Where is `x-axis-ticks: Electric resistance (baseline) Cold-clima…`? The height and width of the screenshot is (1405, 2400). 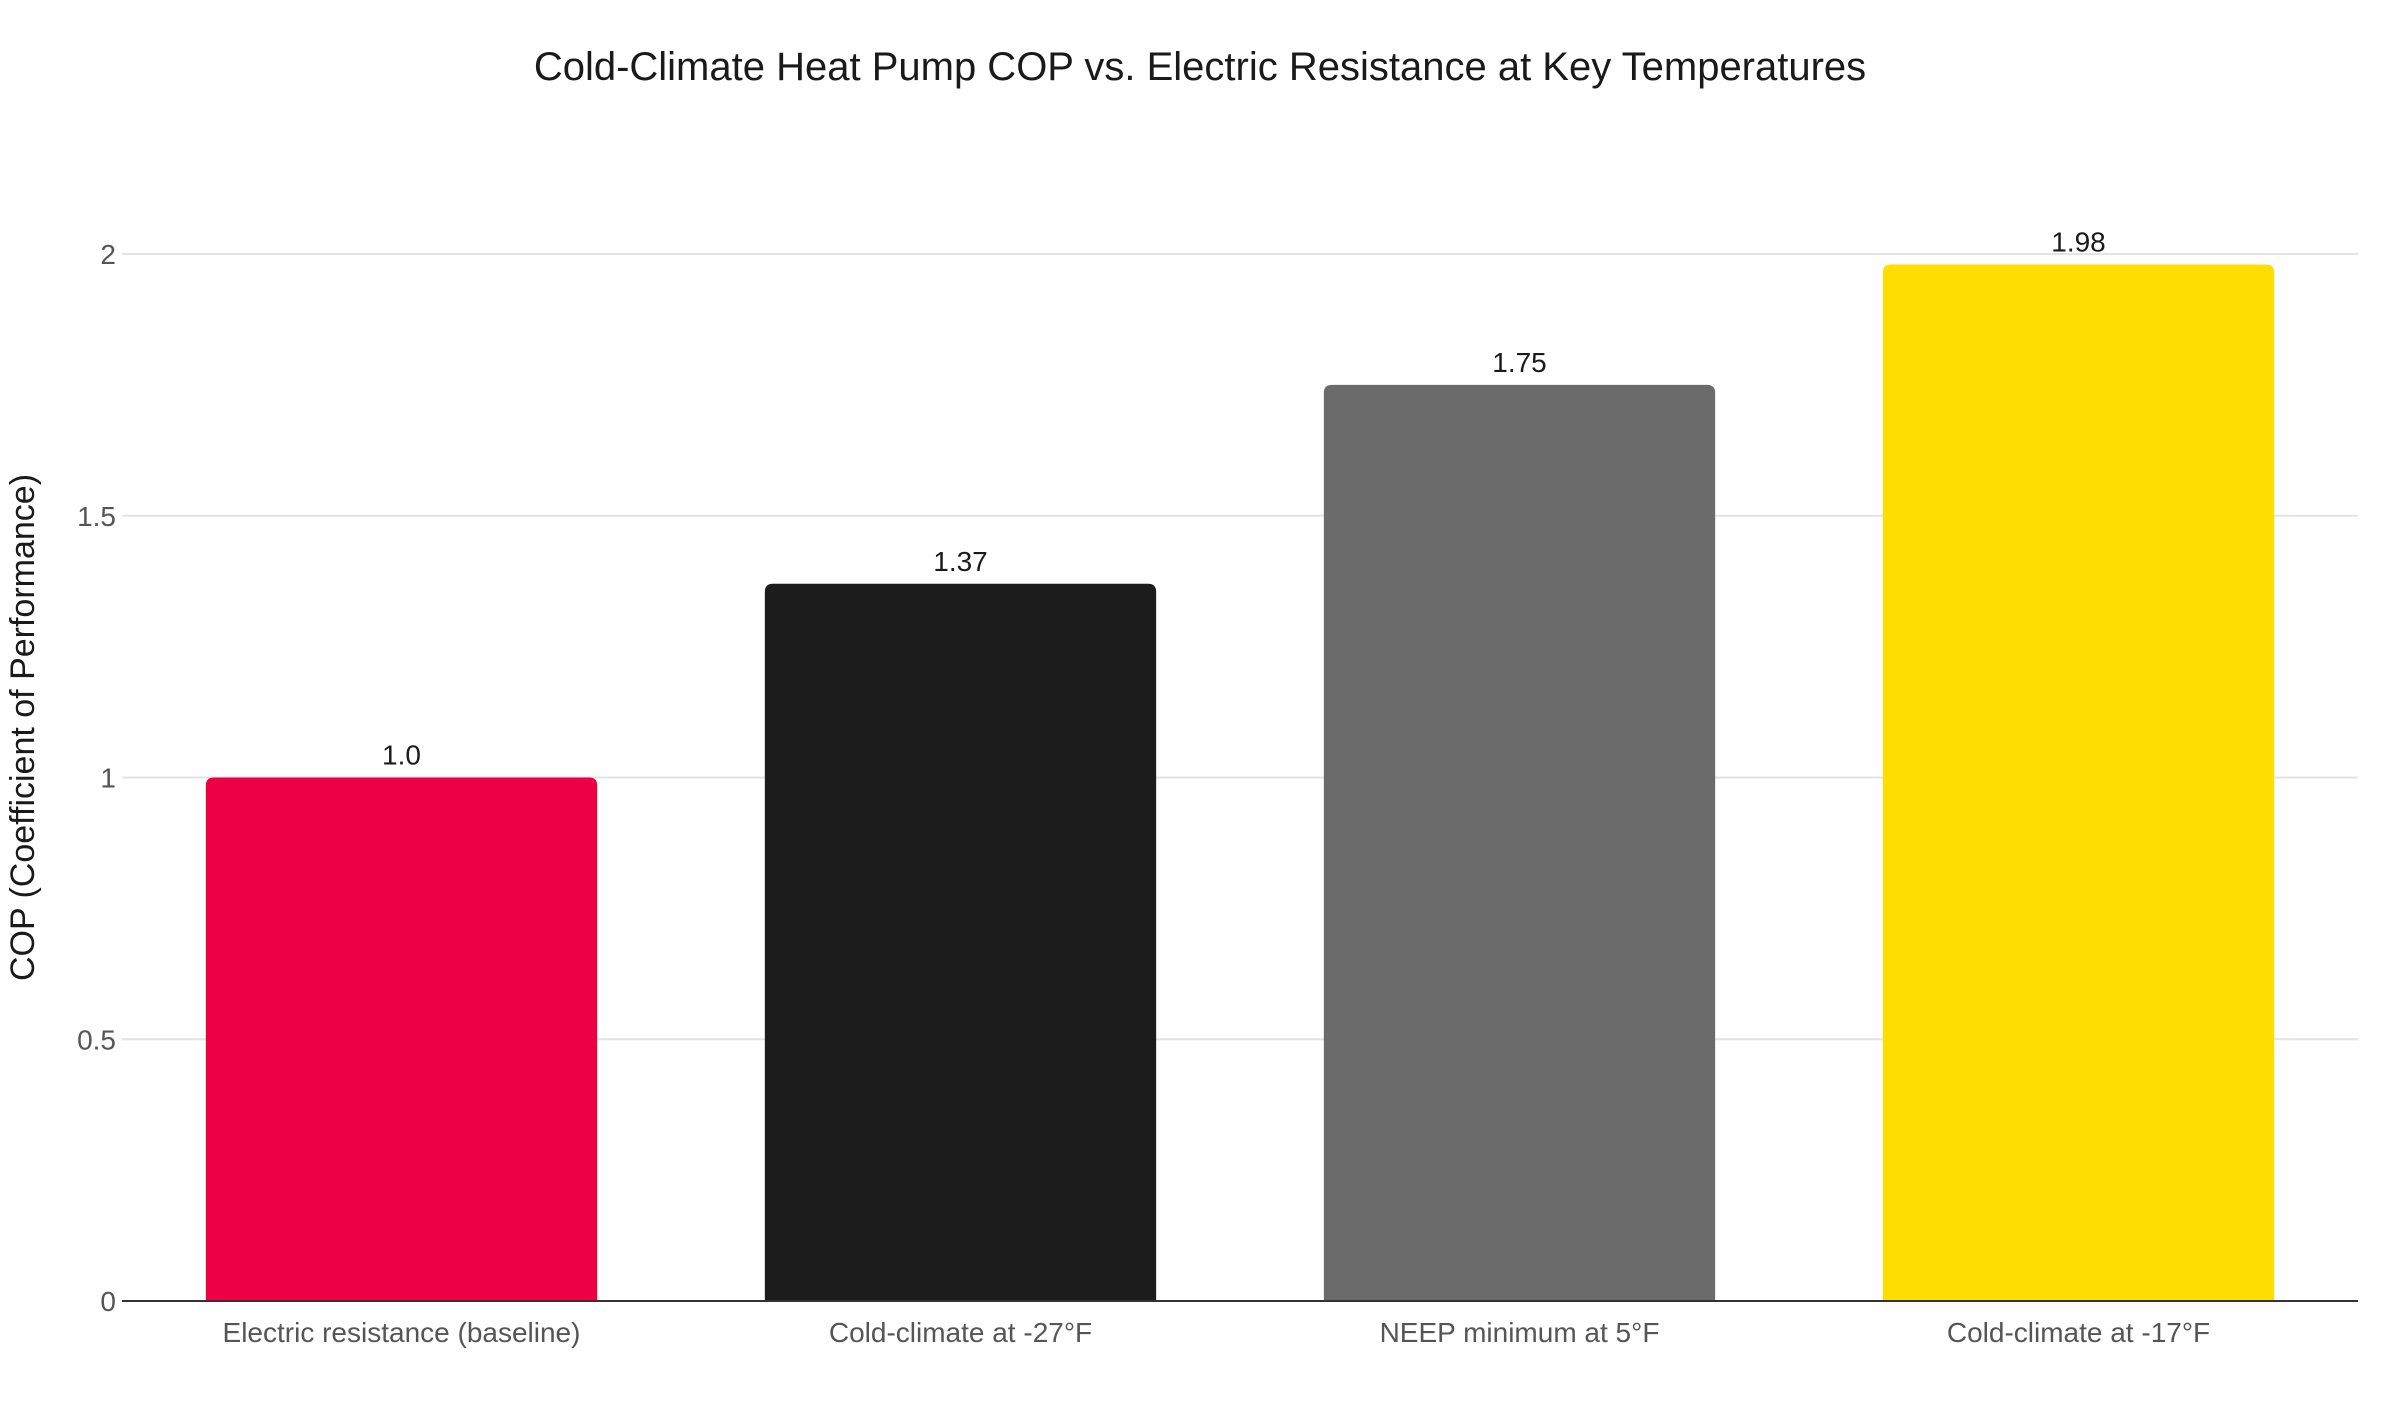
x-axis-ticks: Electric resistance (baseline) Cold-clima… is located at coordinates (1217, 1332).